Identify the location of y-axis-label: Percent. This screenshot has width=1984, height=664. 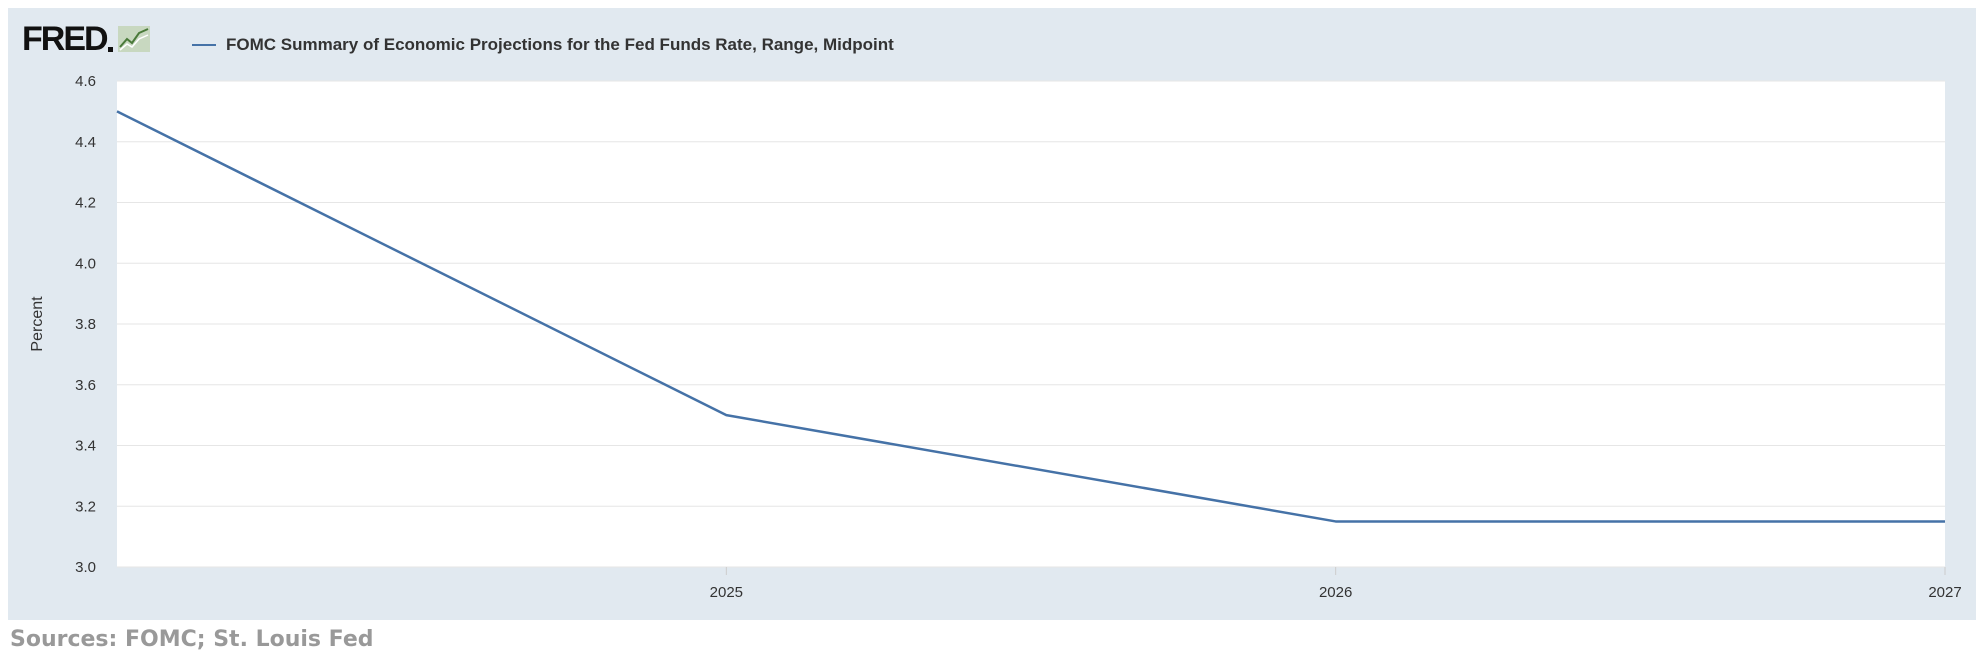
(37, 324).